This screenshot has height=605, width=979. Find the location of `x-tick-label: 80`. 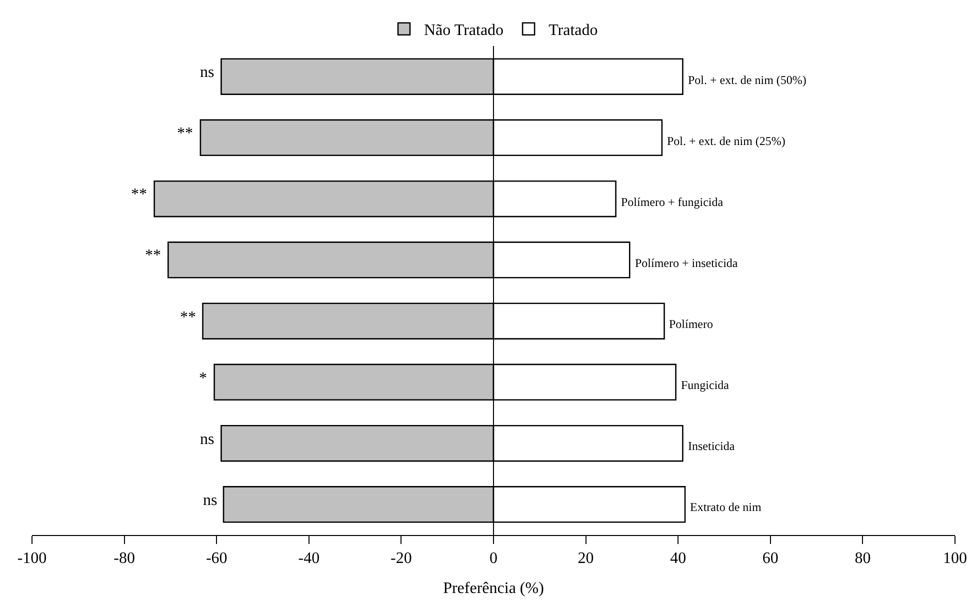

x-tick-label: 80 is located at coordinates (862, 559).